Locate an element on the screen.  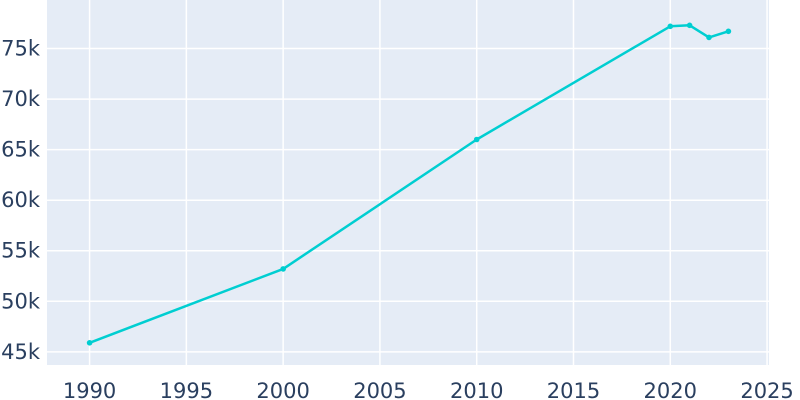
data-point-2023 is located at coordinates (728, 31).